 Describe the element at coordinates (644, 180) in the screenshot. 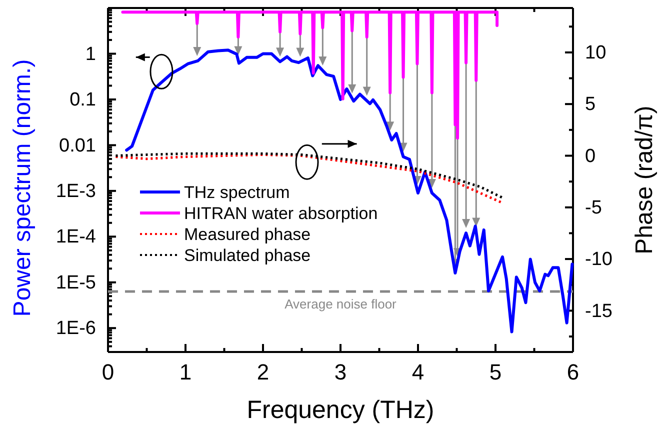

I see `y2-axis-title: Phase (rad/π)` at that location.